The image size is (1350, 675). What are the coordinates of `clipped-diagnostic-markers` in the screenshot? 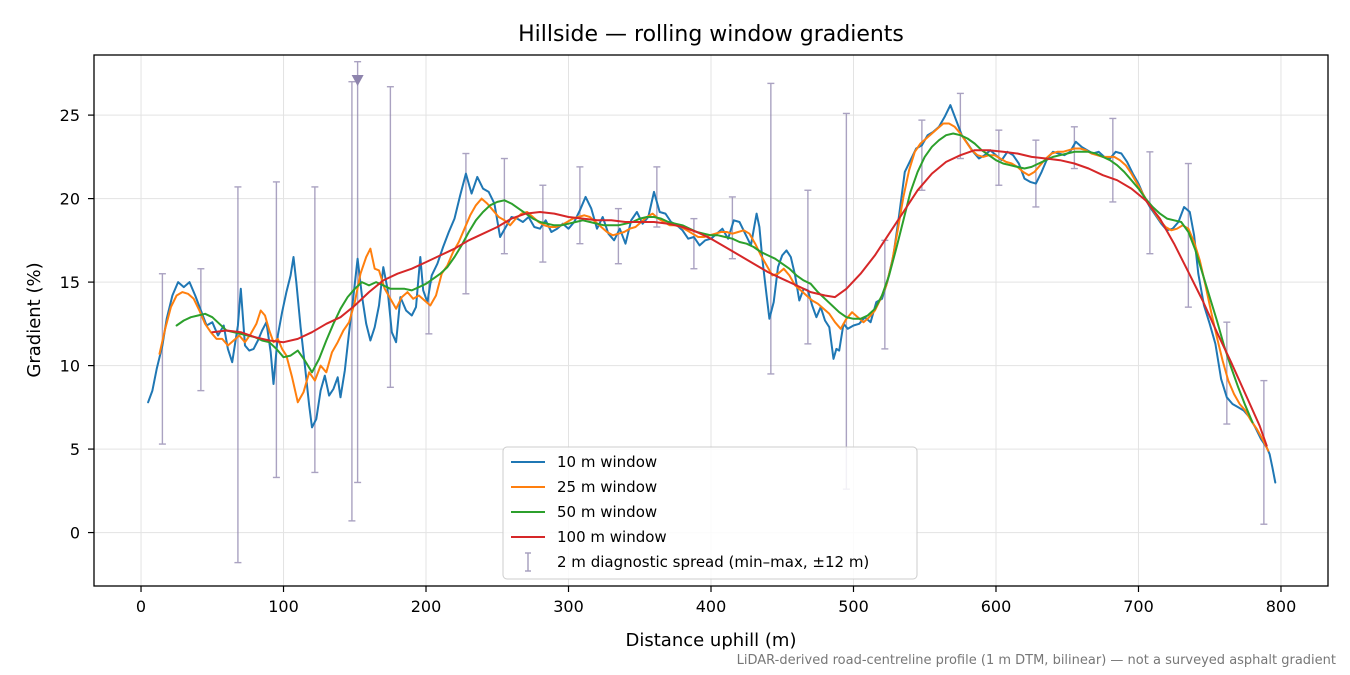 It's located at (357, 81).